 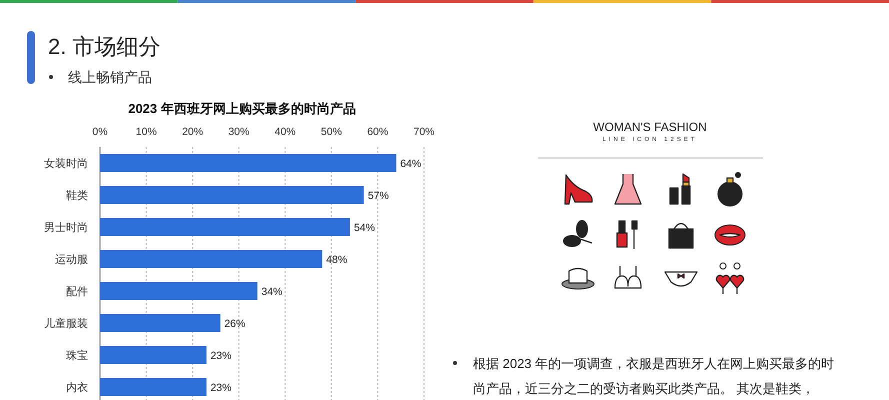 I want to click on x-tick-label: 10%, so click(x=146, y=132).